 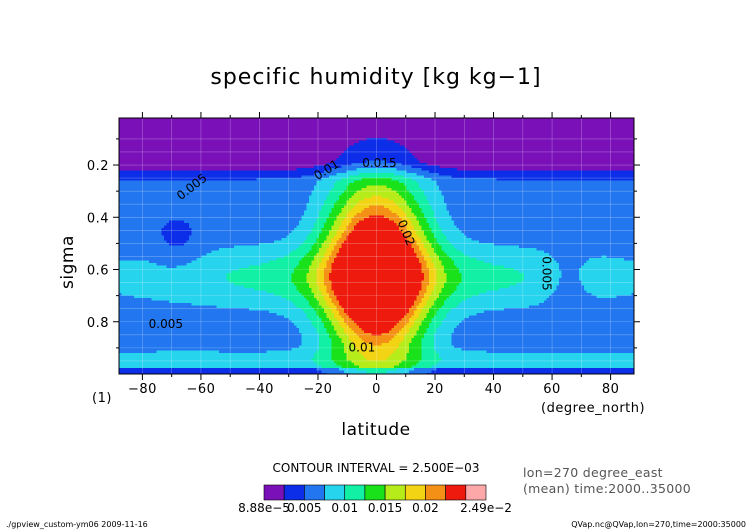 I want to click on chart-title: specific humidity [kg kg−1], so click(x=375, y=77).